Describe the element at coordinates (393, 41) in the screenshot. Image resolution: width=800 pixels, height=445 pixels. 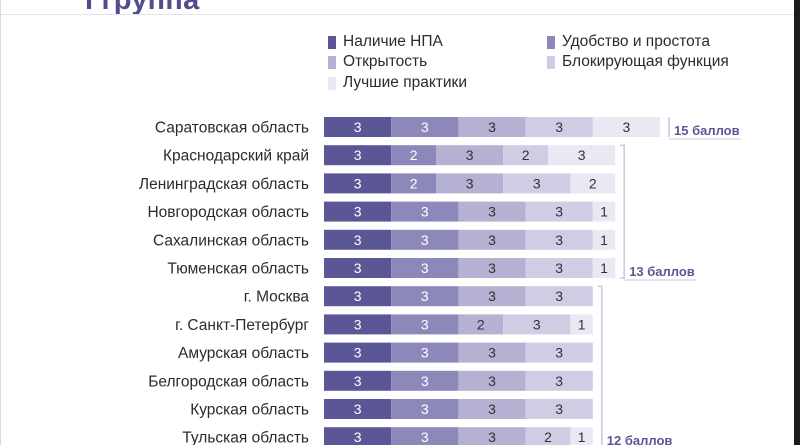
I see `legend-label-npa: Наличие НПА` at that location.